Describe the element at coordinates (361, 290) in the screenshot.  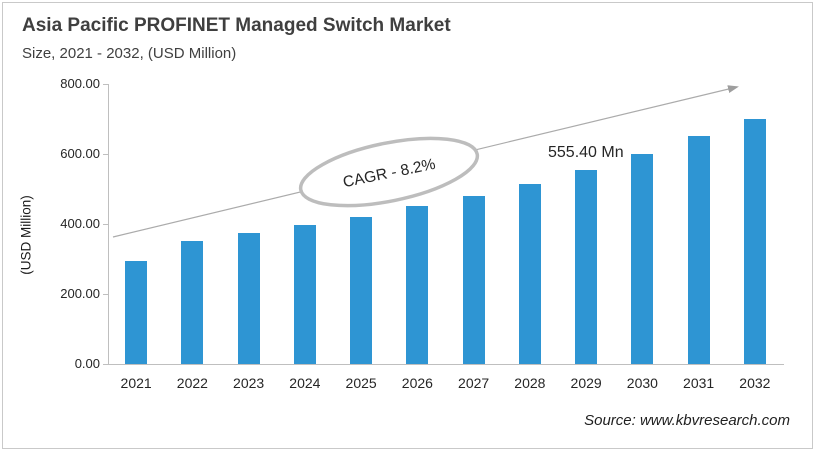
I see `bar-2025` at that location.